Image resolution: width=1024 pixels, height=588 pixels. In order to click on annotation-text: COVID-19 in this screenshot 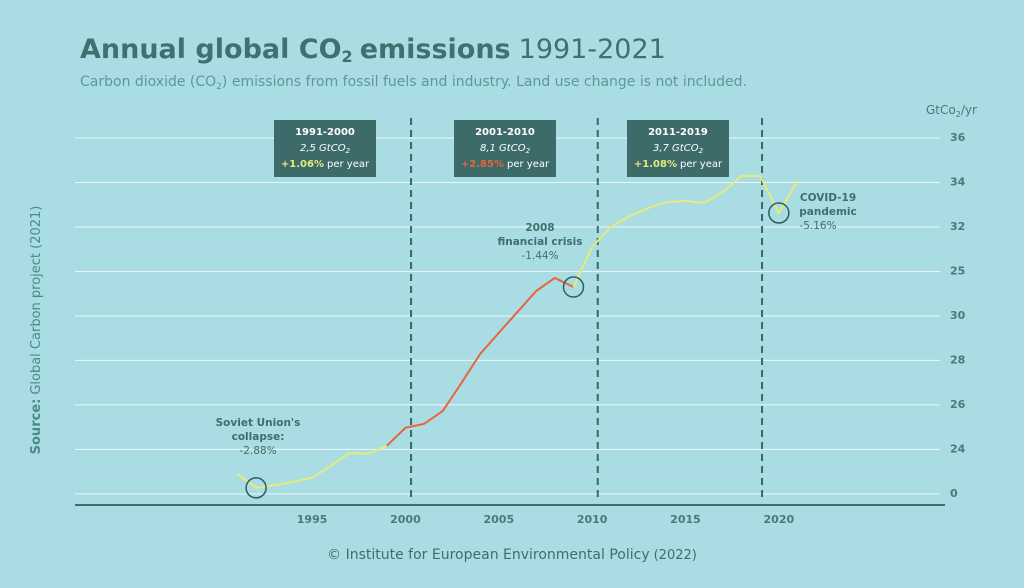, I will do `click(828, 198)`.